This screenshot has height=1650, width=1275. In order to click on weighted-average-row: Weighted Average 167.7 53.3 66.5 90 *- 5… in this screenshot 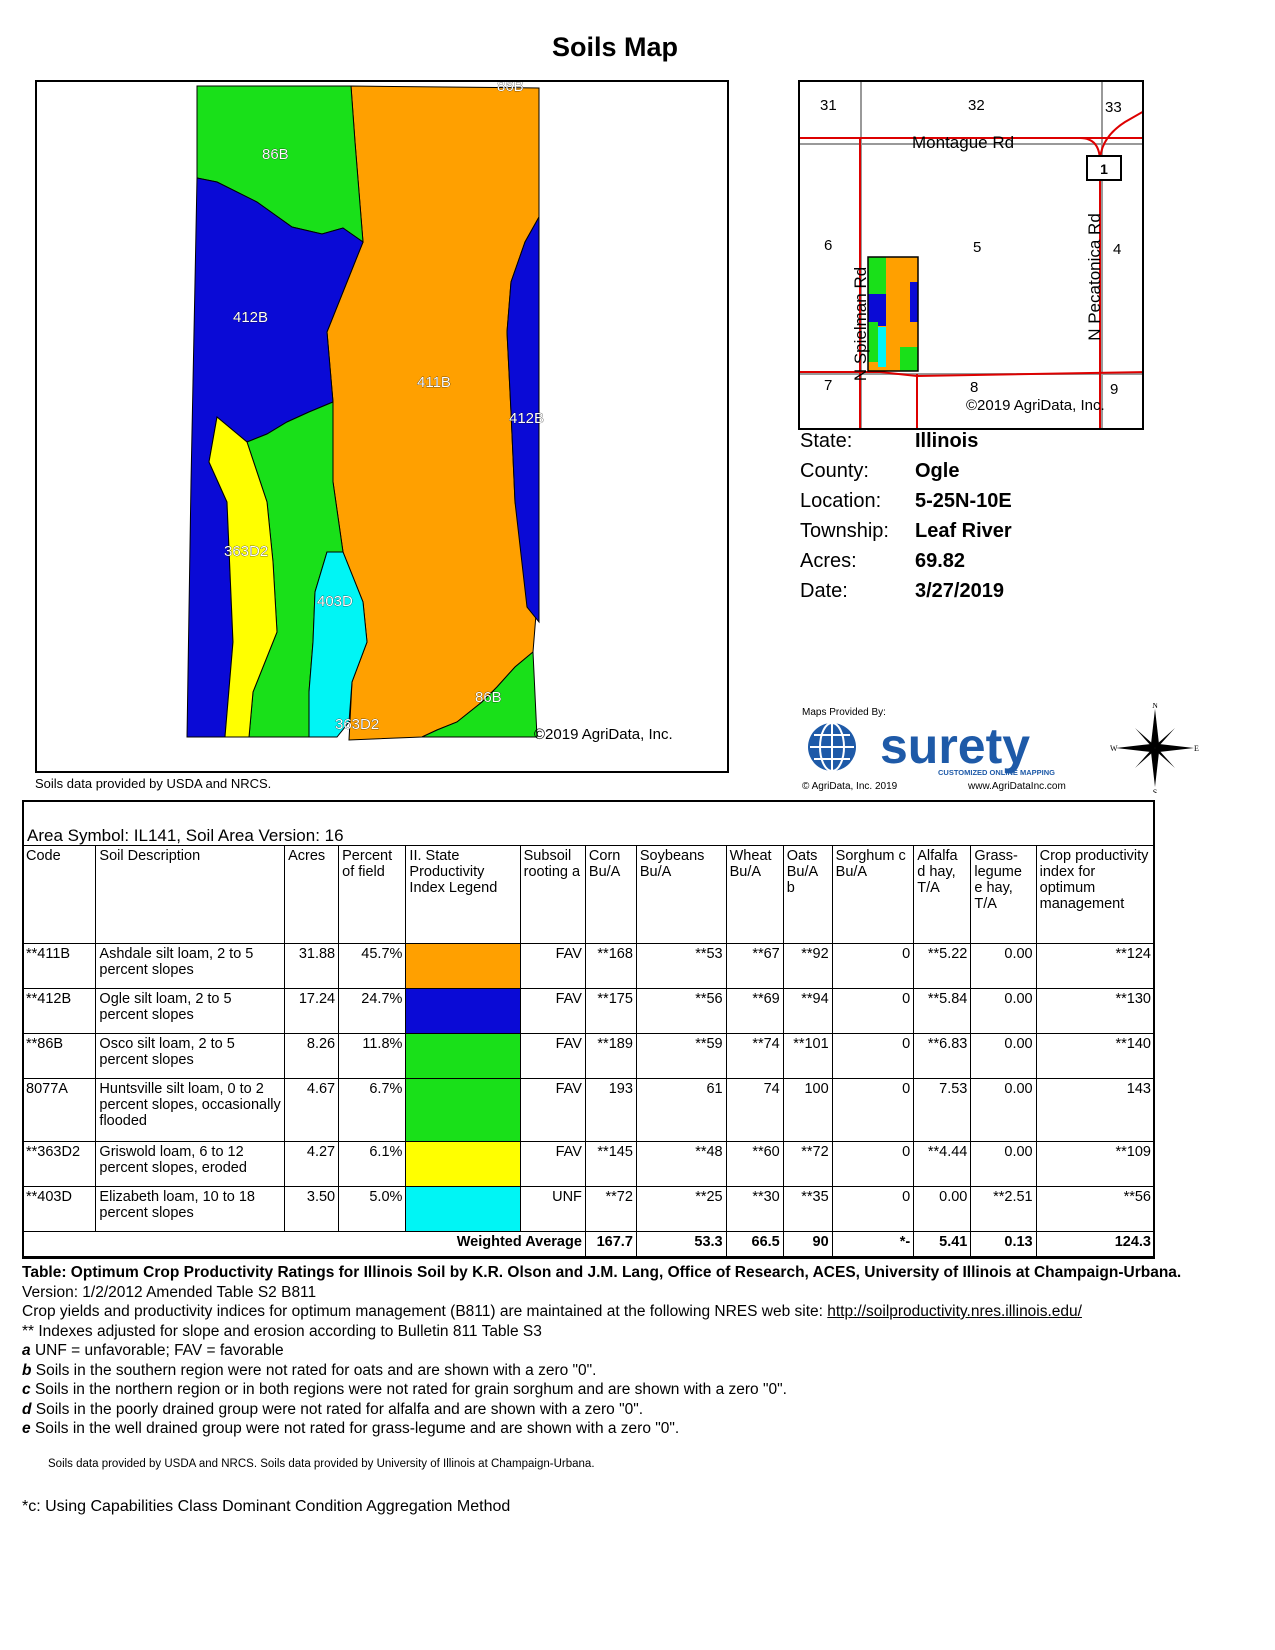, I will do `click(589, 1245)`.